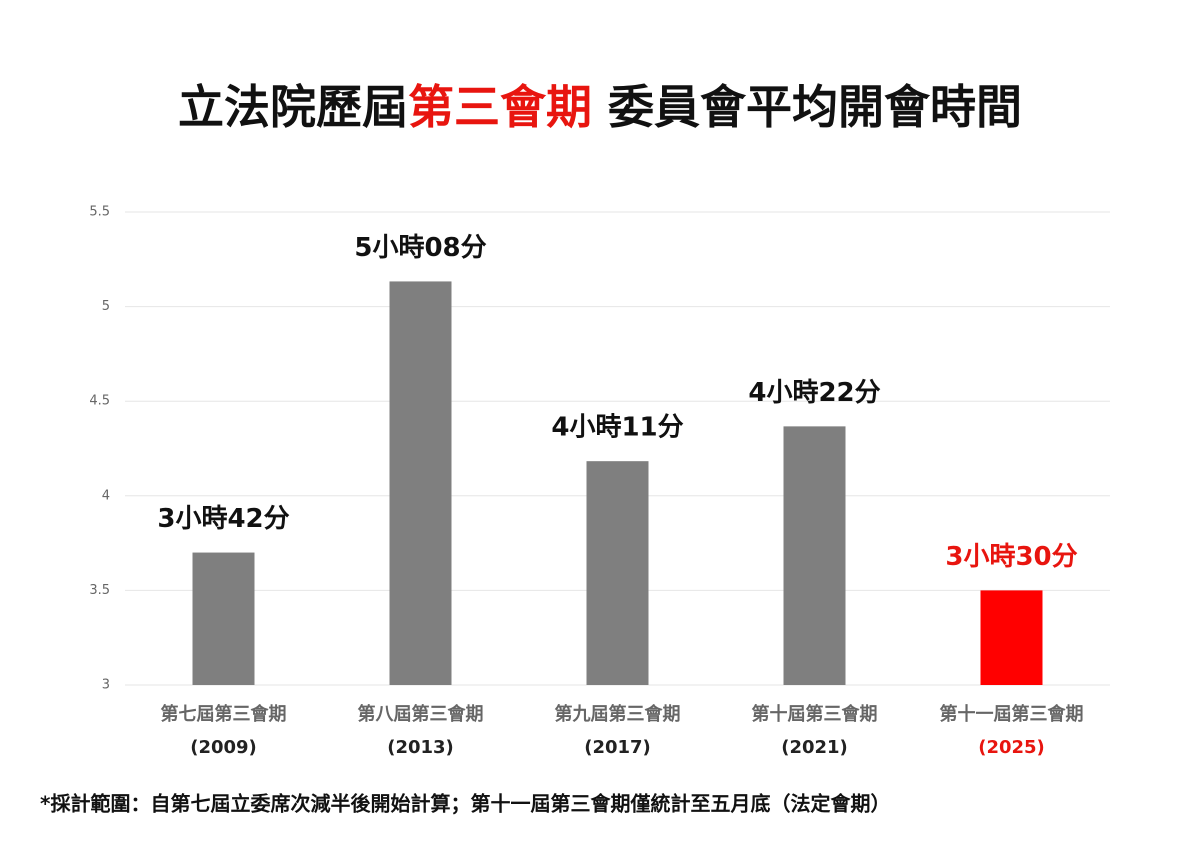  Describe the element at coordinates (421, 714) in the screenshot. I see `x-tick-label: 第八屆第三會期` at that location.